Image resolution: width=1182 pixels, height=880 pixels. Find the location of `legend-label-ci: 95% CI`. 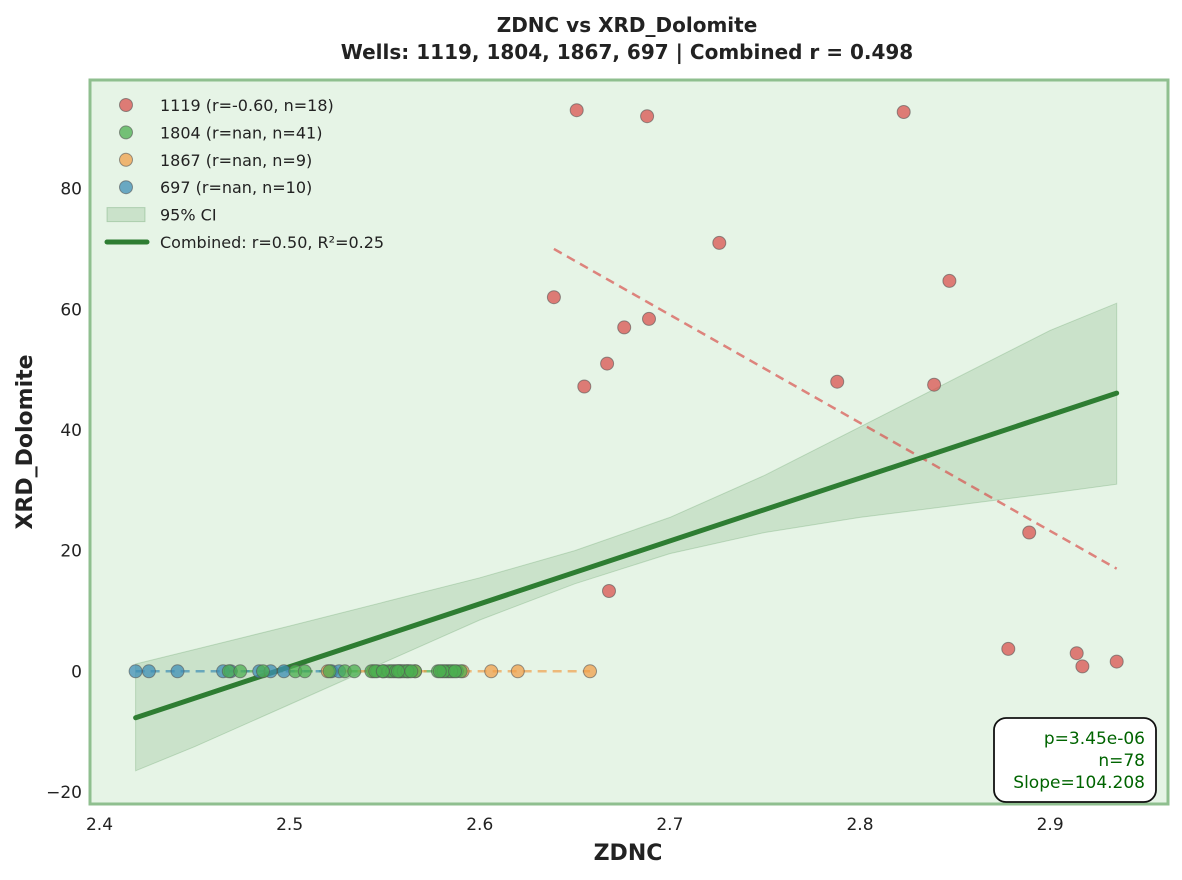

legend-label-ci: 95% CI is located at coordinates (188, 215).